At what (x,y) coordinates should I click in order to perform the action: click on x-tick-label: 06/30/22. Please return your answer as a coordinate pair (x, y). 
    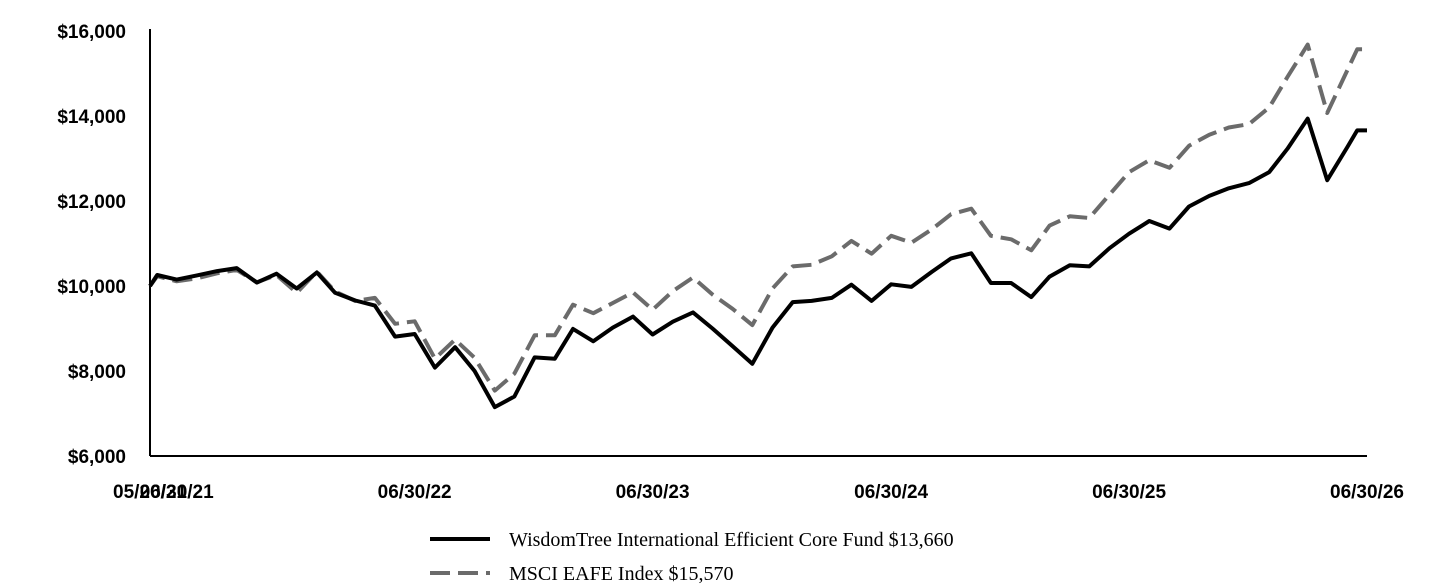
    Looking at the image, I should click on (415, 492).